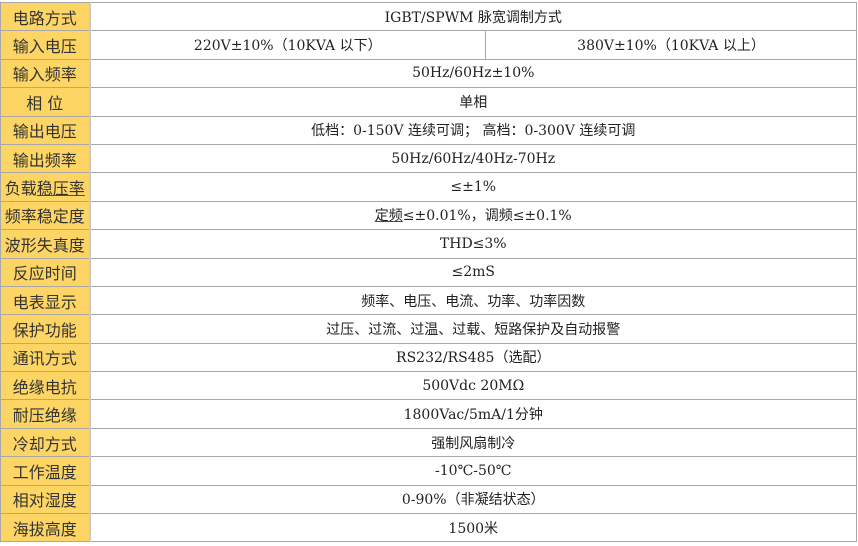 The image size is (858, 546). I want to click on spec-label: 相 位, so click(45, 102).